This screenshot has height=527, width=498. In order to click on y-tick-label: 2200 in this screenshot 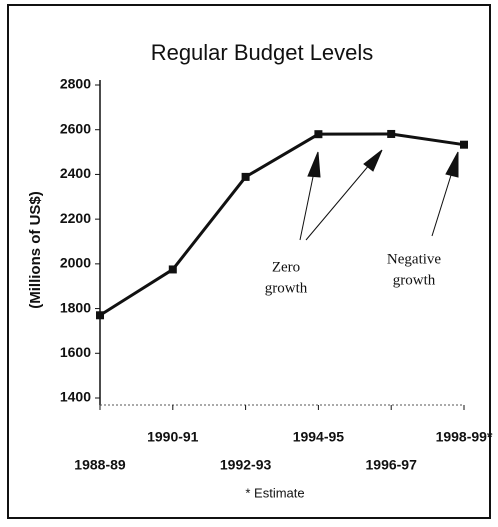, I will do `click(75, 218)`.